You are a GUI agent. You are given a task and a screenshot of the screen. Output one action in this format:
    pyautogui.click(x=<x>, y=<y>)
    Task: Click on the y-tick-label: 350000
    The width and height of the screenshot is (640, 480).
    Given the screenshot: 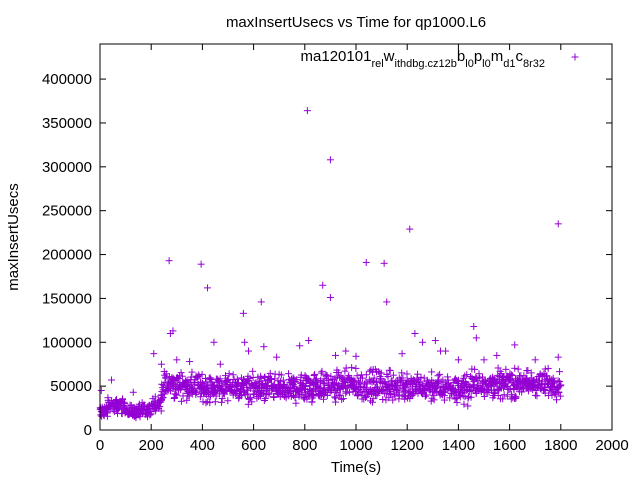 What is the action you would take?
    pyautogui.click(x=67, y=123)
    